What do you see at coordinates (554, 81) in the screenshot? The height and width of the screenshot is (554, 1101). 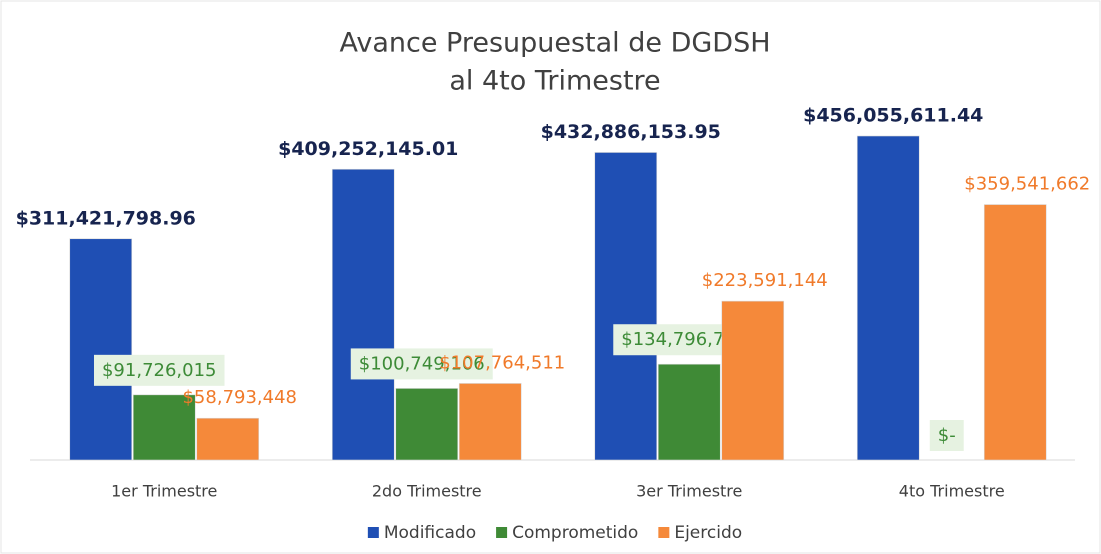 I see `chart-title: al 4to Trimestre` at bounding box center [554, 81].